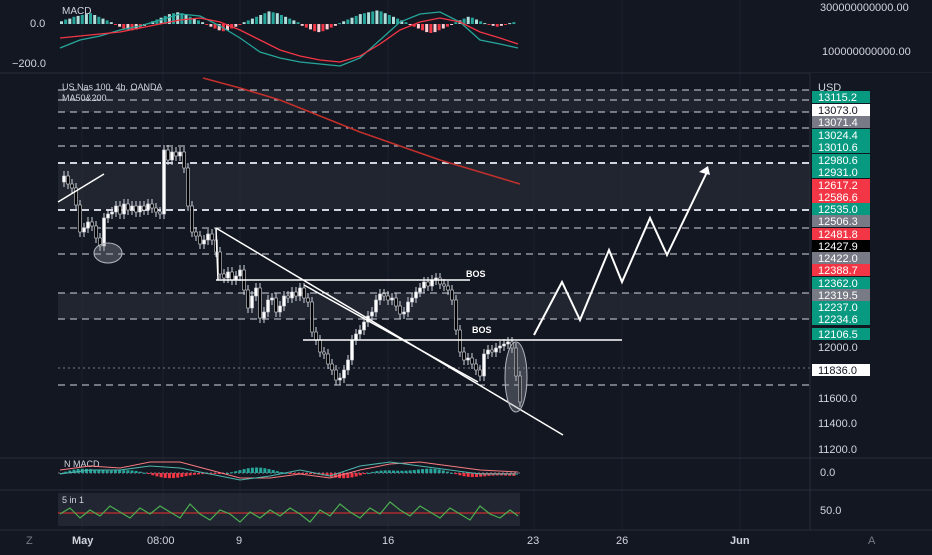 Image resolution: width=932 pixels, height=555 pixels. I want to click on z-icon: Z, so click(29, 541).